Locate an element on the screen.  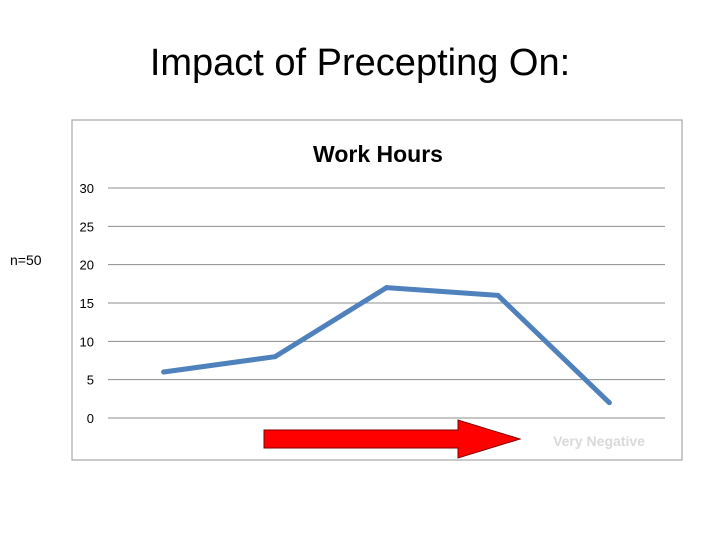
y-tick-label: 10 is located at coordinates (87, 341).